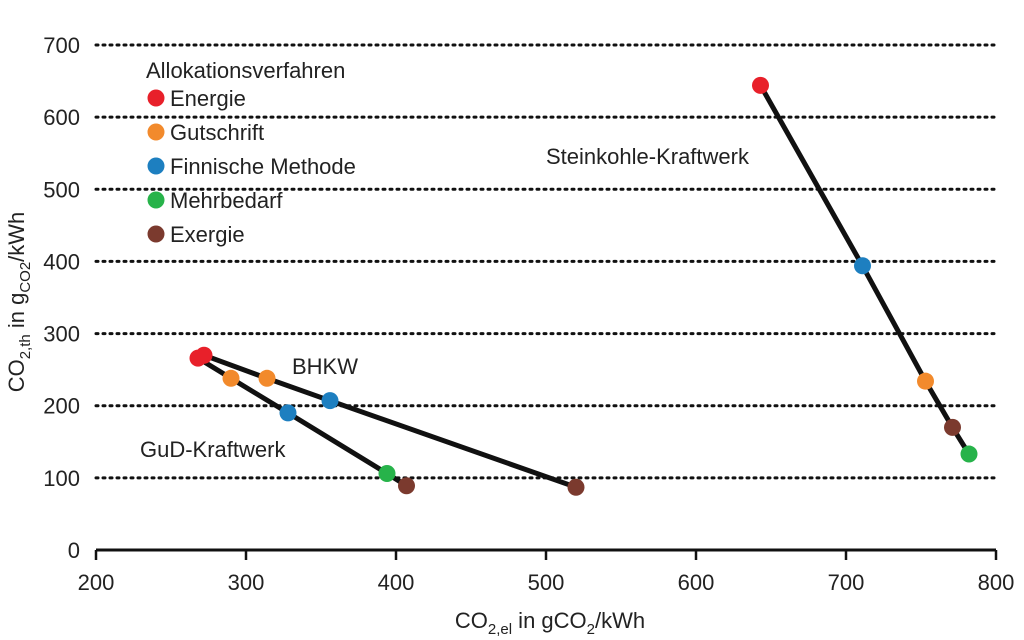  Describe the element at coordinates (96, 582) in the screenshot. I see `x-tick-label: 200` at that location.